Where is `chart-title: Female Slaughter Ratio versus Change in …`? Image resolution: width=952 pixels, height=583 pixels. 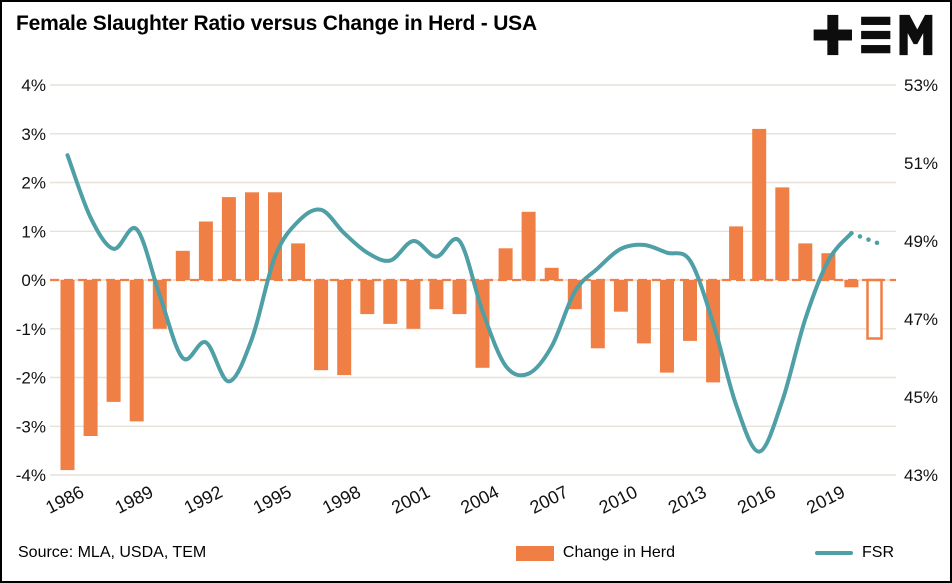 chart-title: Female Slaughter Ratio versus Change in … is located at coordinates (276, 23).